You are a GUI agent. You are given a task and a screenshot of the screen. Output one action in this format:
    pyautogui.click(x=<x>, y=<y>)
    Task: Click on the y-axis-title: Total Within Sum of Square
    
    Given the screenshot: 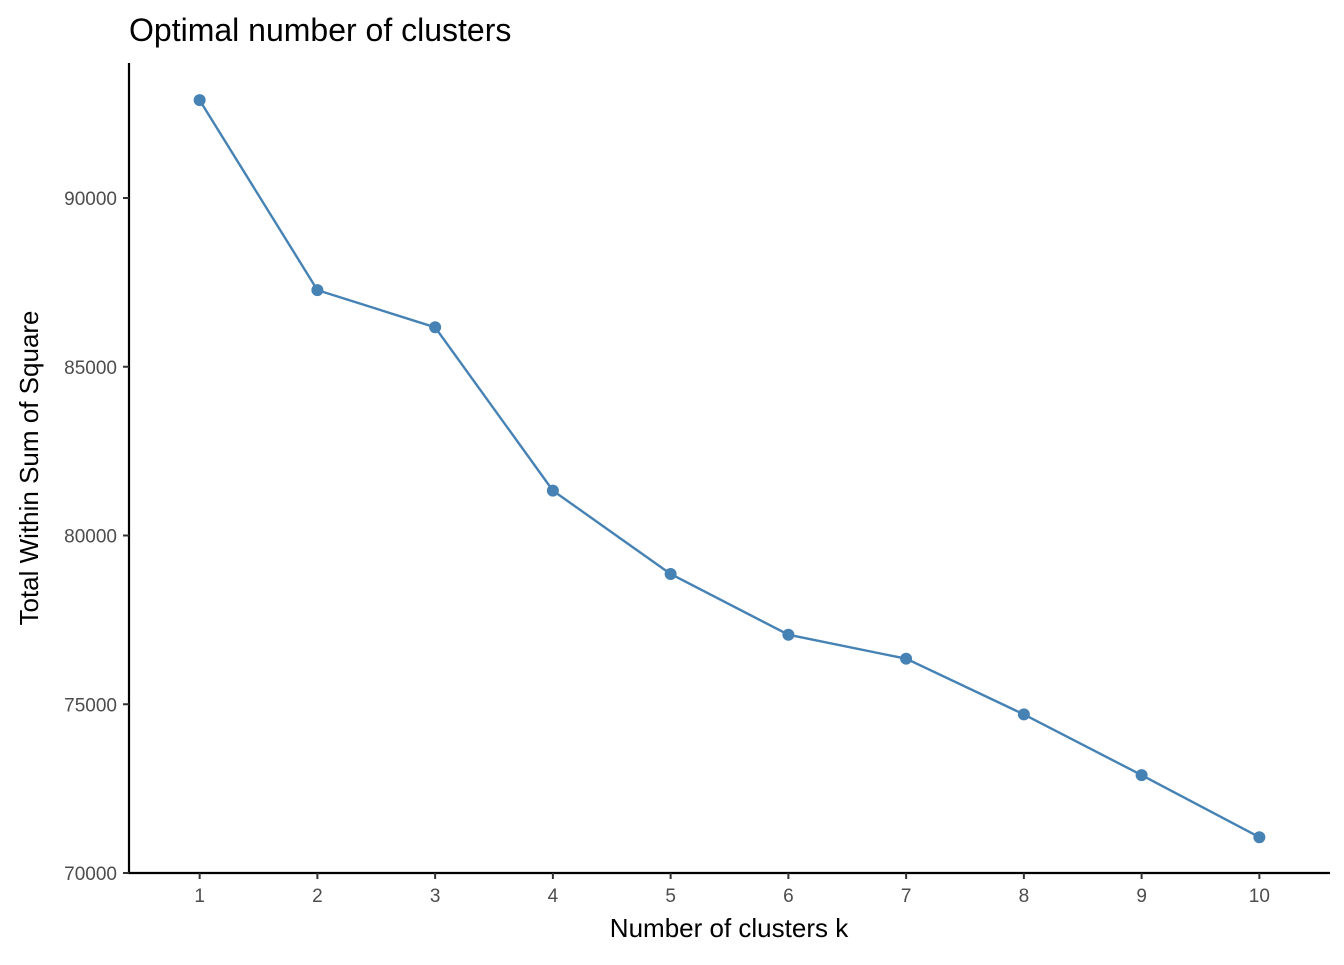 What is the action you would take?
    pyautogui.click(x=29, y=467)
    